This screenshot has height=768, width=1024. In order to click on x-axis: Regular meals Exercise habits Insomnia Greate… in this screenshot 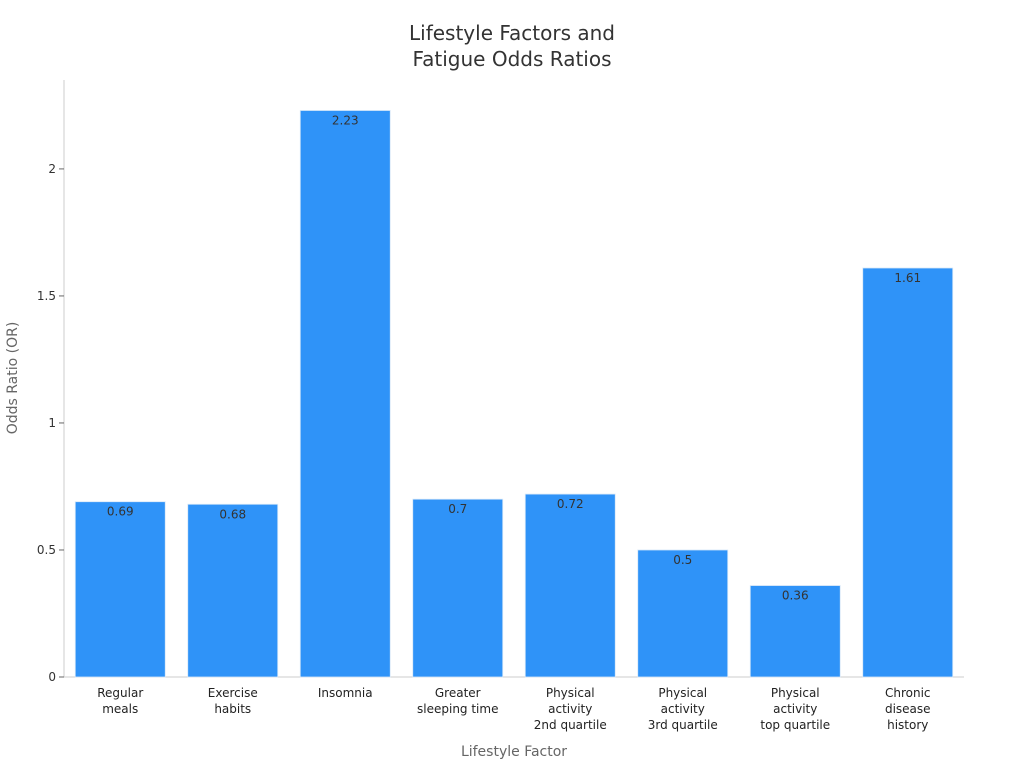, I will do `click(514, 704)`.